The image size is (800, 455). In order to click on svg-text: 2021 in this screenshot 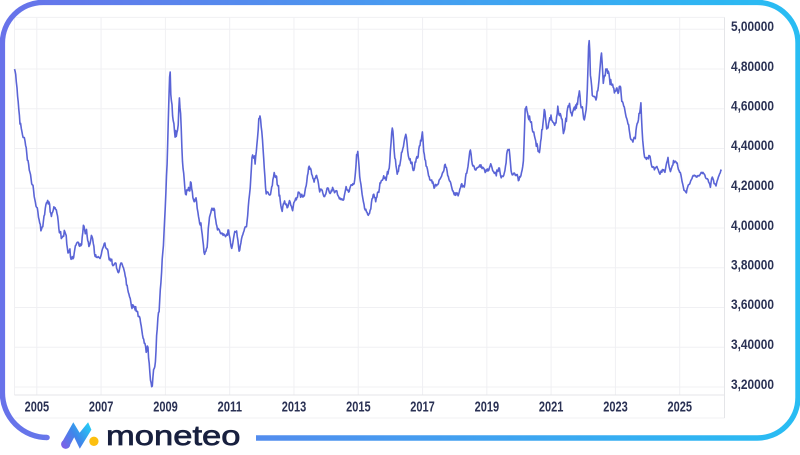, I will do `click(551, 406)`.